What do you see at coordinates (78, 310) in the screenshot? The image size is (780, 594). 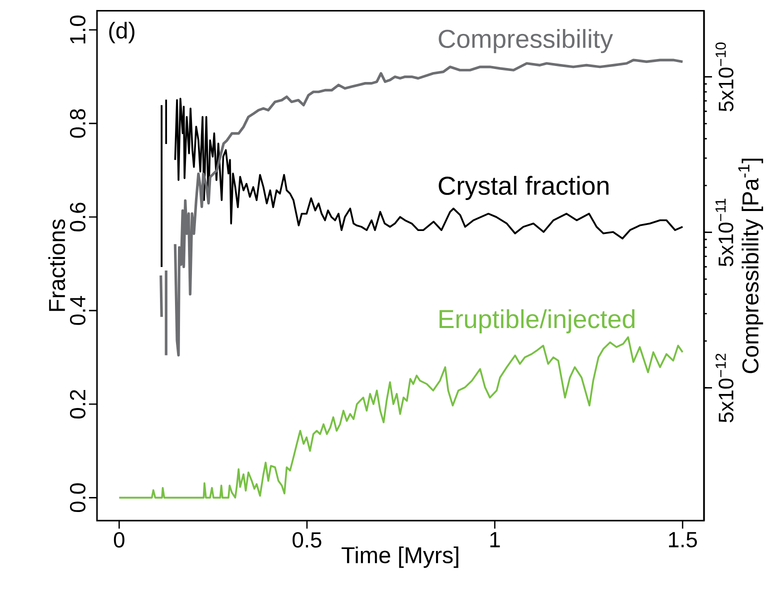 I see `y-tick-label: 0.4` at bounding box center [78, 310].